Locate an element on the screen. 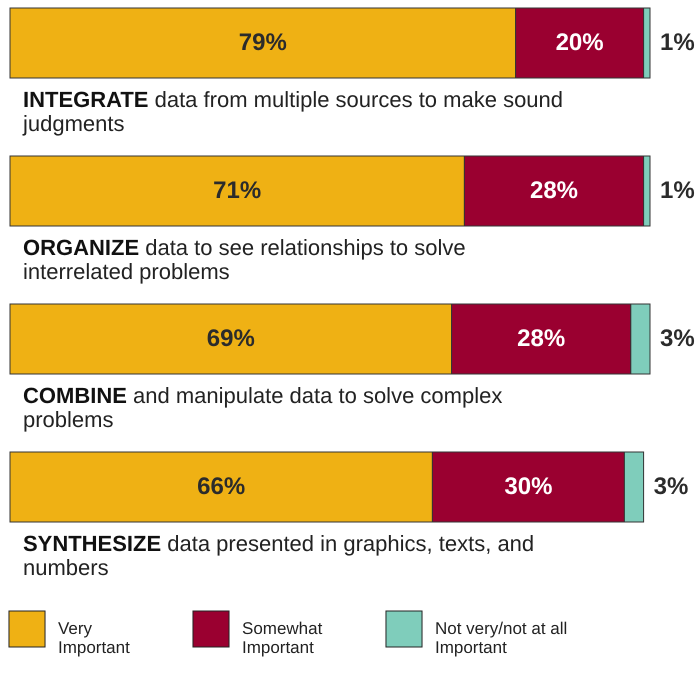 This screenshot has height=690, width=700. legend-label: Very Important is located at coordinates (94, 638).